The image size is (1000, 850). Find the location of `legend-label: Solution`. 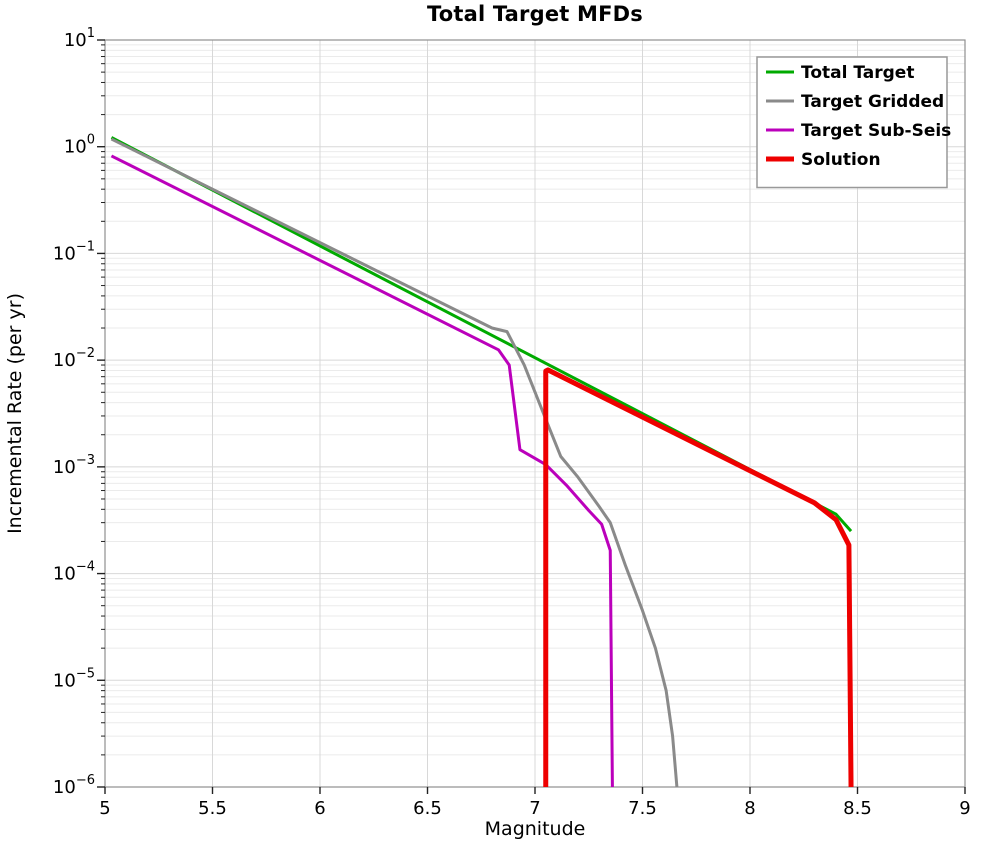

legend-label: Solution is located at coordinates (841, 160).